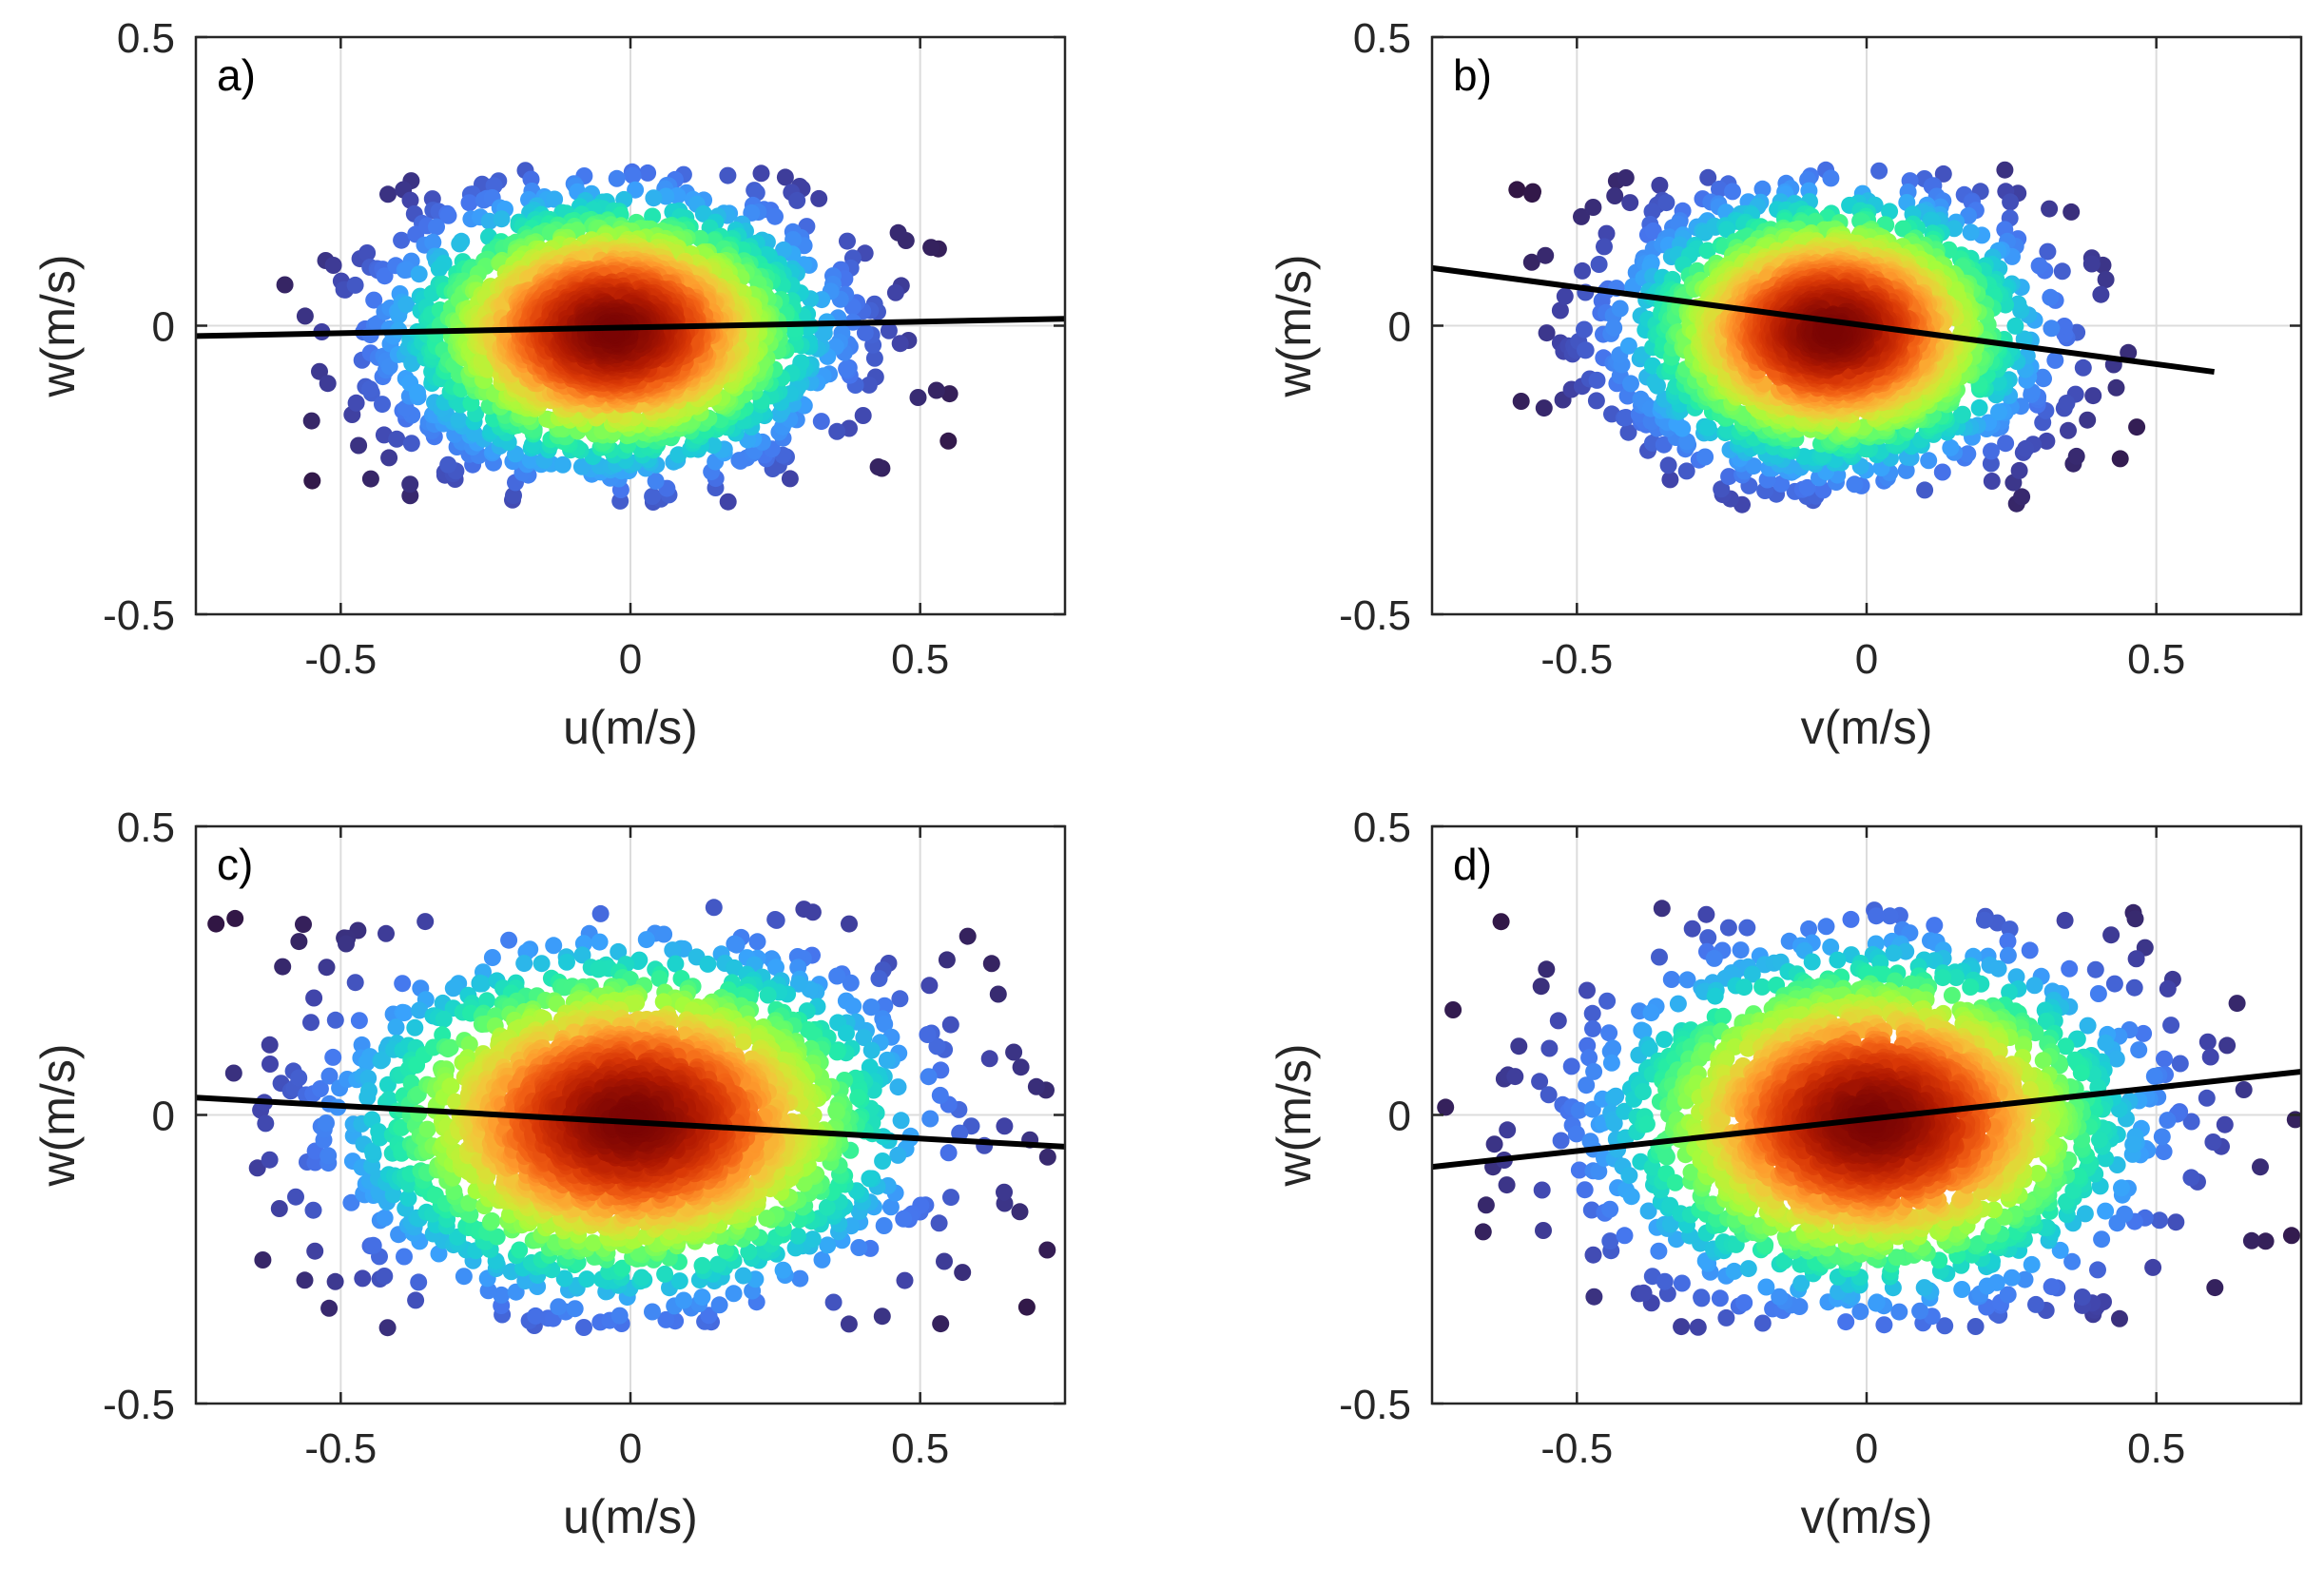  What do you see at coordinates (630, 727) in the screenshot?
I see `x-axis-label: u(m/s)` at bounding box center [630, 727].